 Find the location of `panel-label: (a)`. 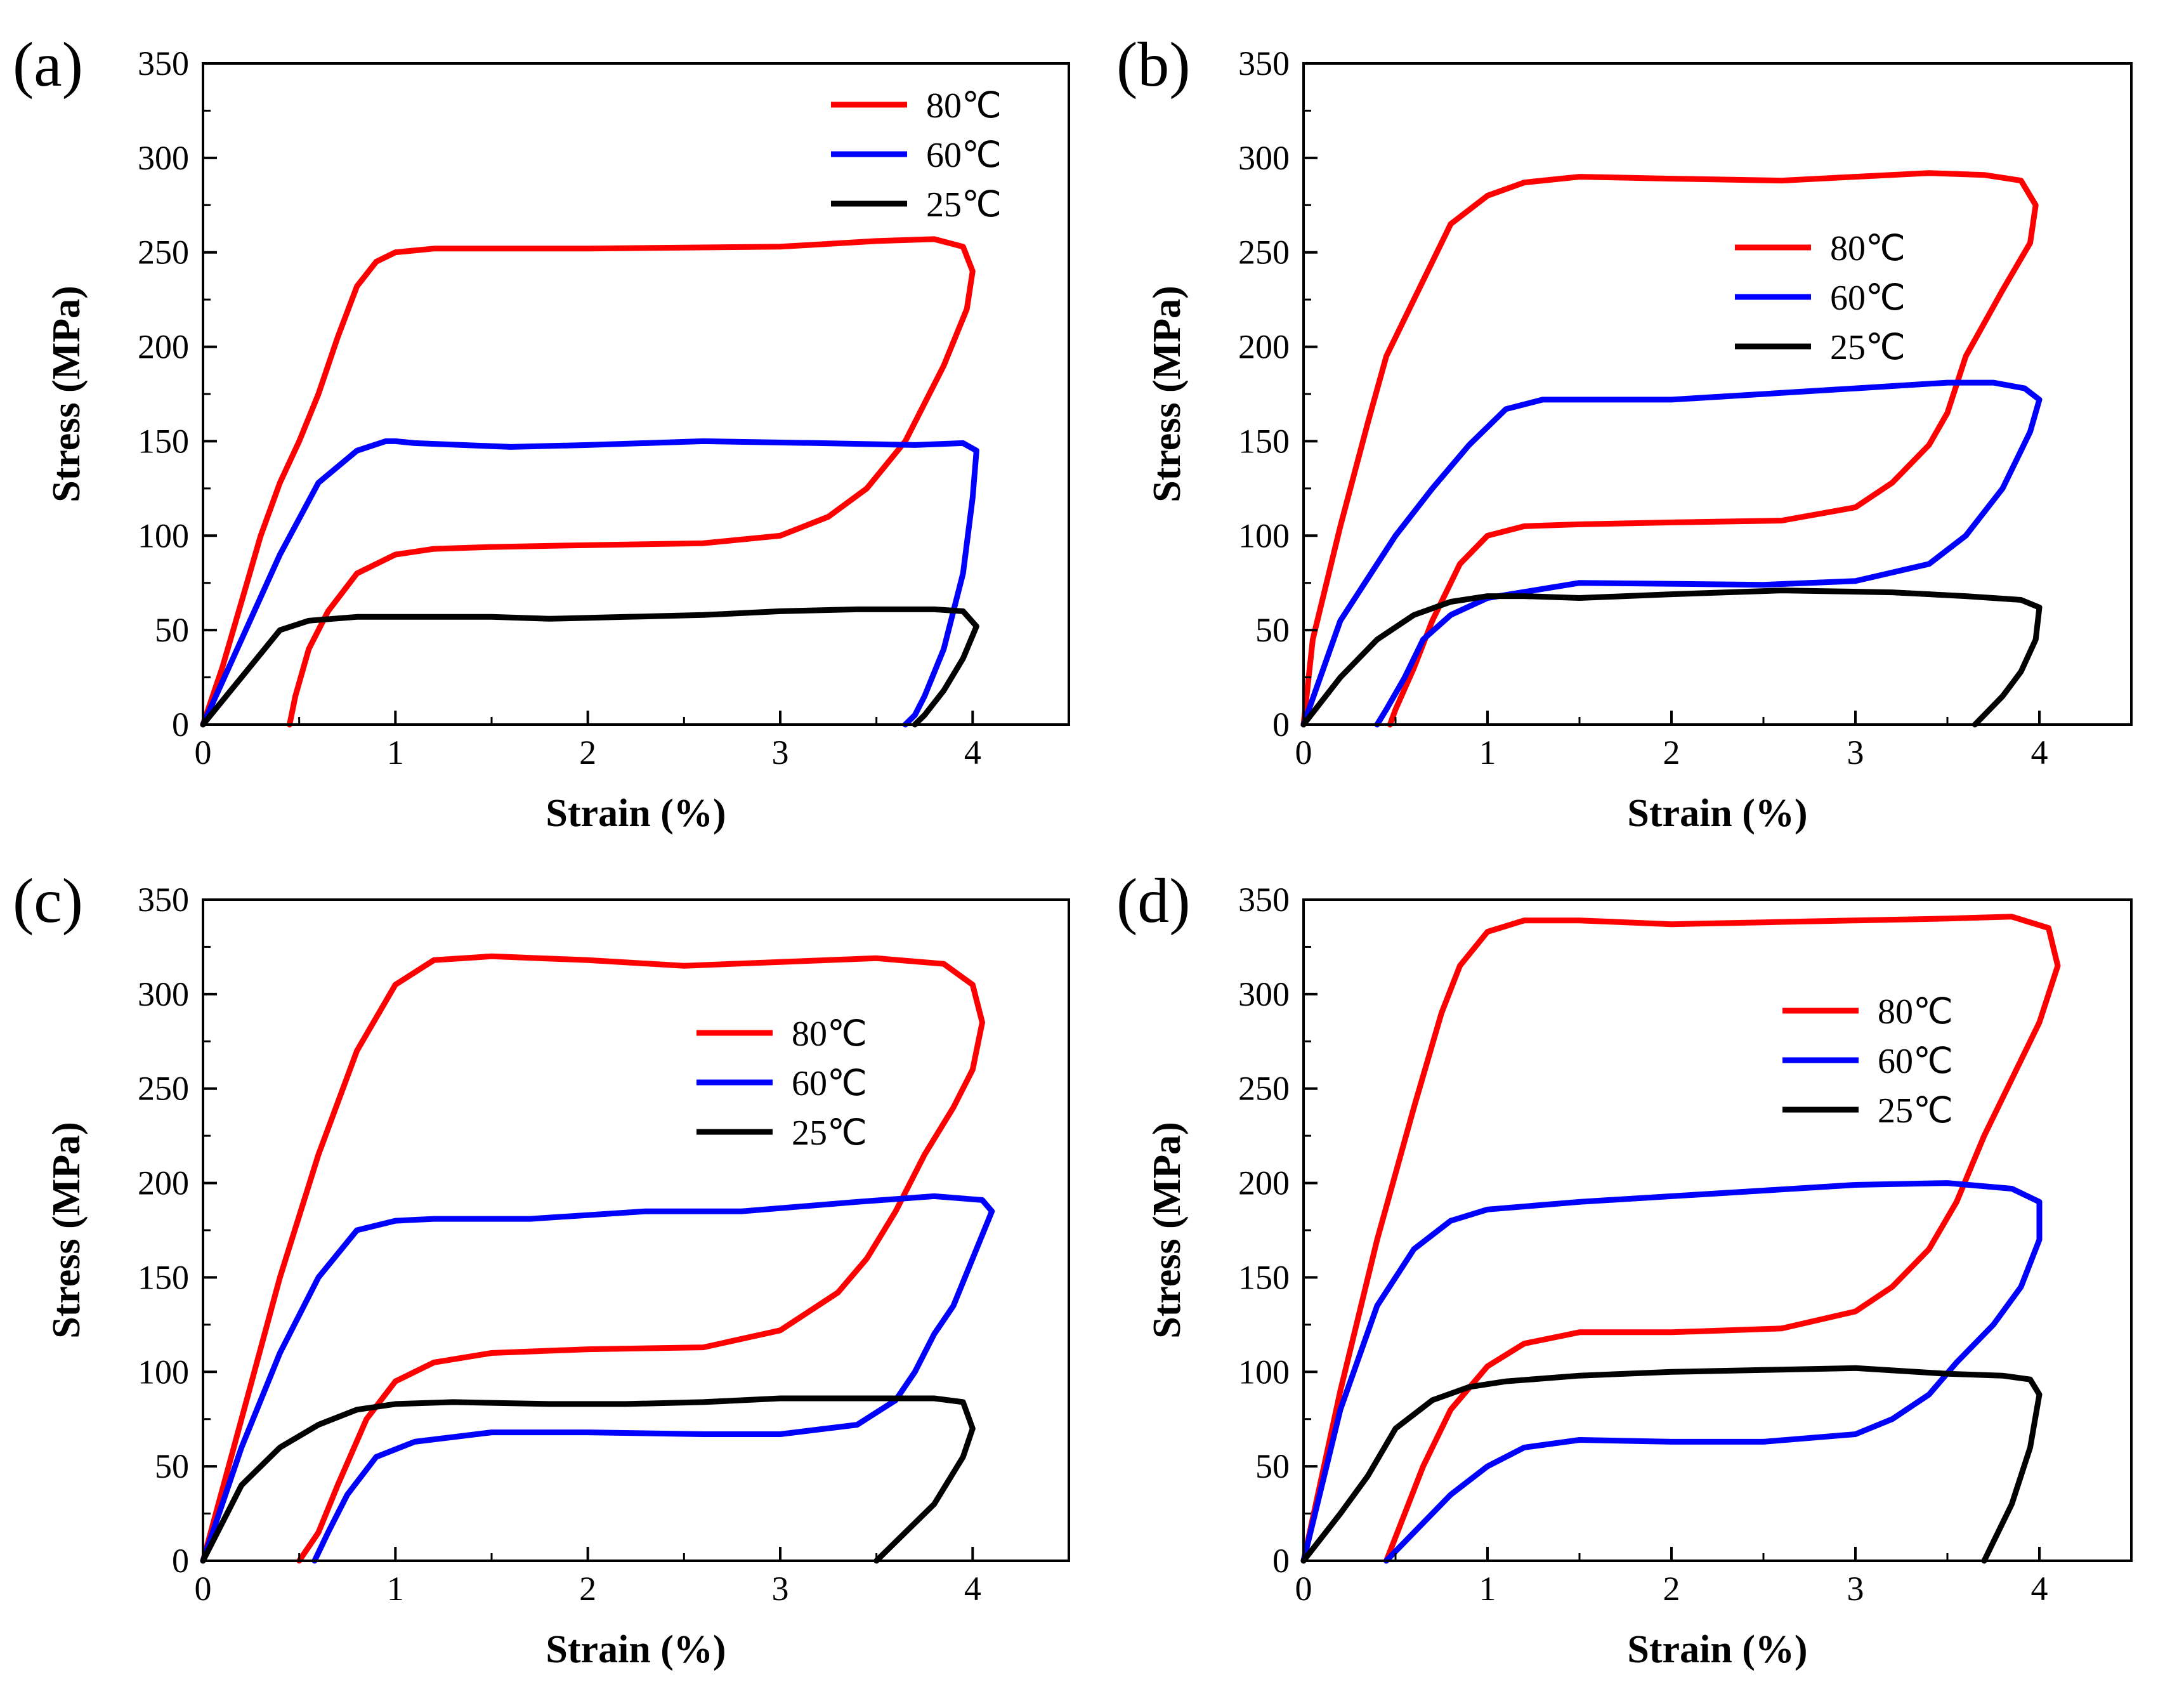

panel-label: (a) is located at coordinates (48, 64).